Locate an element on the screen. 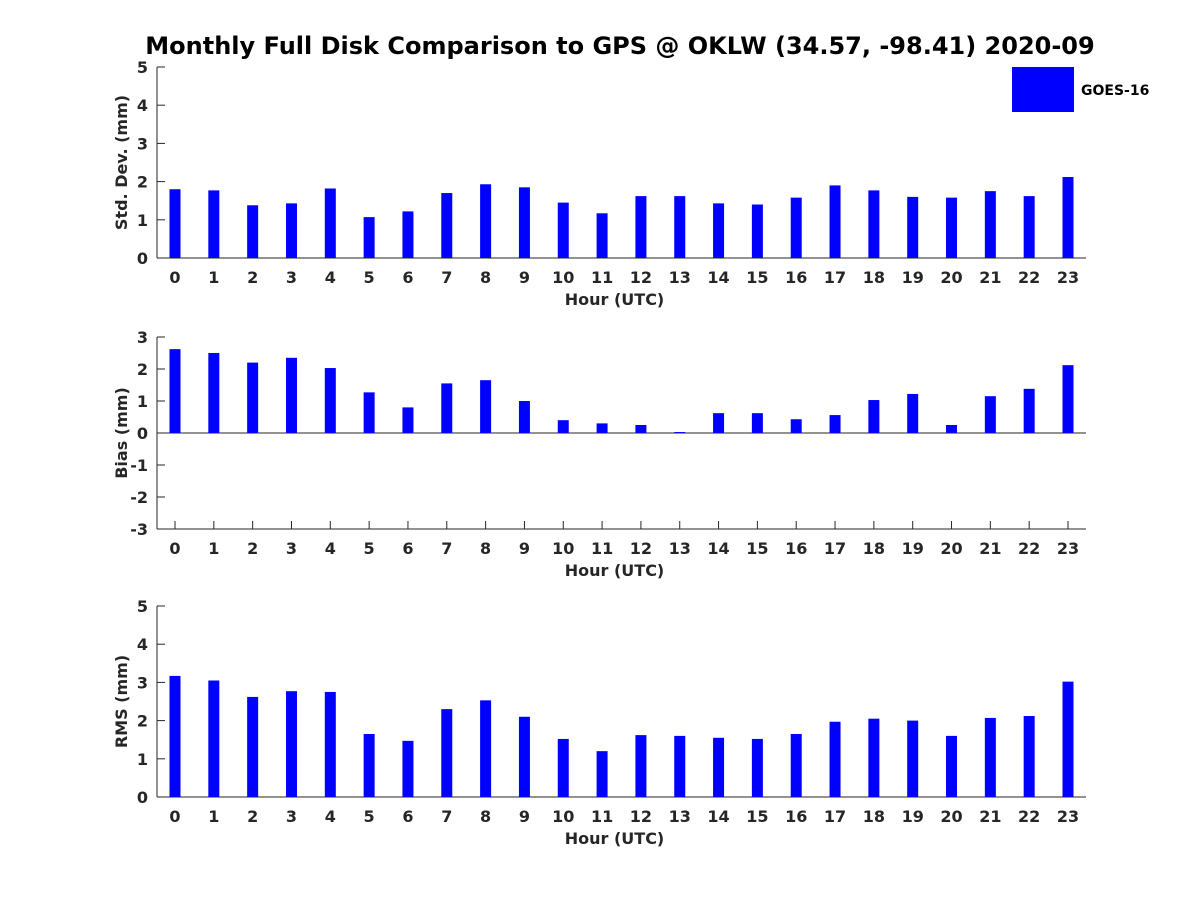  y-tick-label: 4 is located at coordinates (142, 644).